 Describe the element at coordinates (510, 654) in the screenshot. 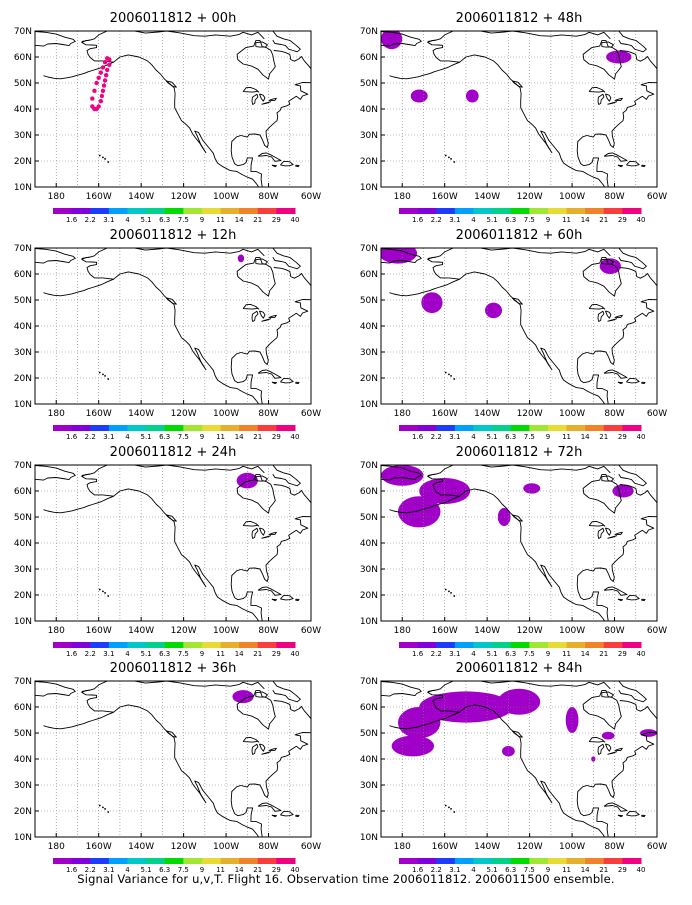

I see `colorbar-label: 6.3` at that location.